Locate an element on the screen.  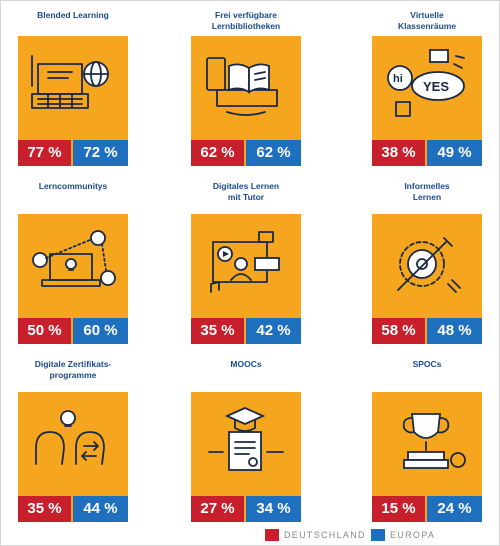
tile-background: 27 % 34 % is located at coordinates (246, 457).